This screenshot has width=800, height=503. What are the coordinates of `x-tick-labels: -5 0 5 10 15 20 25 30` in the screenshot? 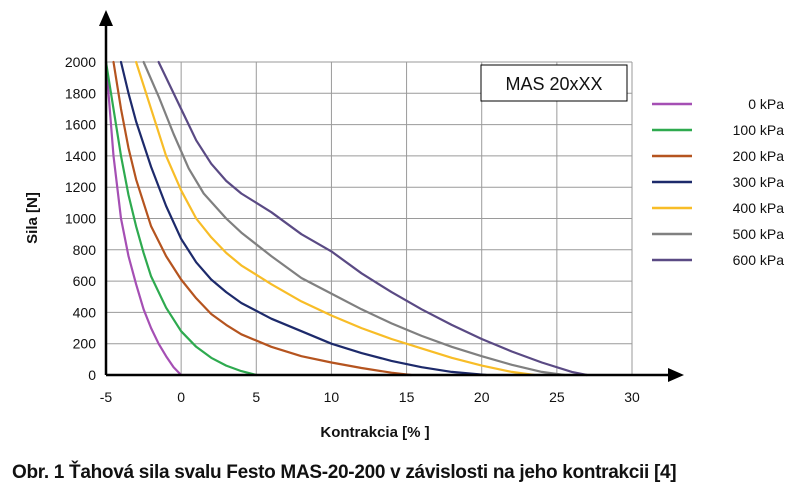 It's located at (370, 397).